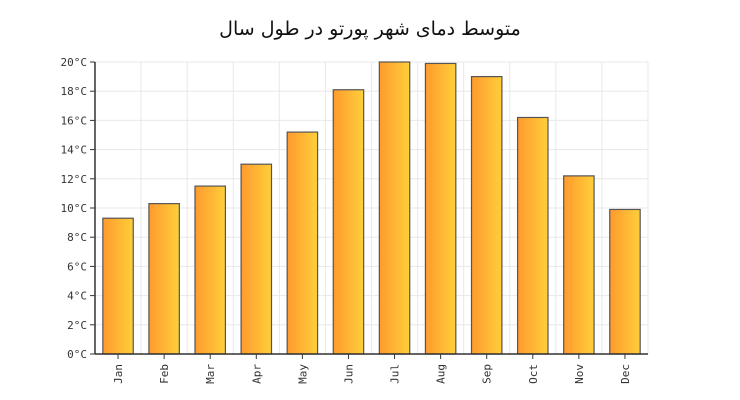 The width and height of the screenshot is (740, 400). I want to click on bar-nov, so click(579, 265).